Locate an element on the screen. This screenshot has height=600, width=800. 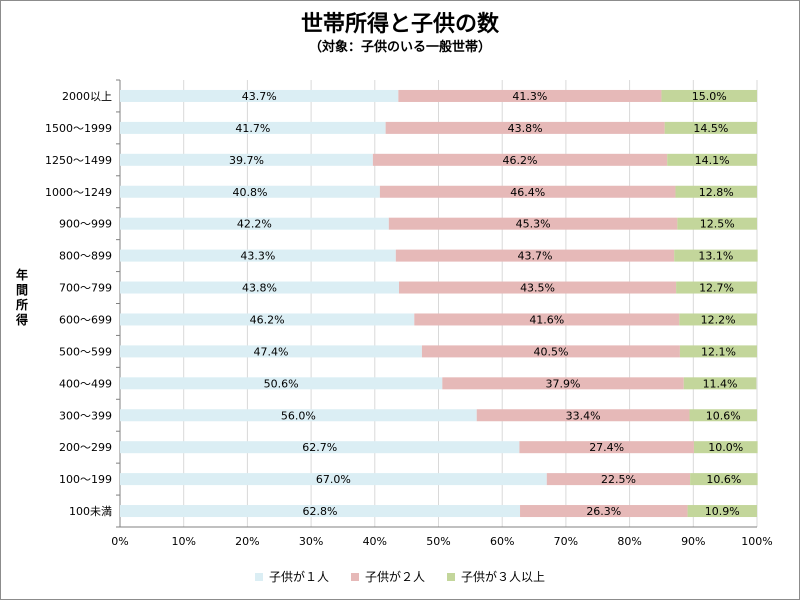
data-label: 62.7% is located at coordinates (319, 447).